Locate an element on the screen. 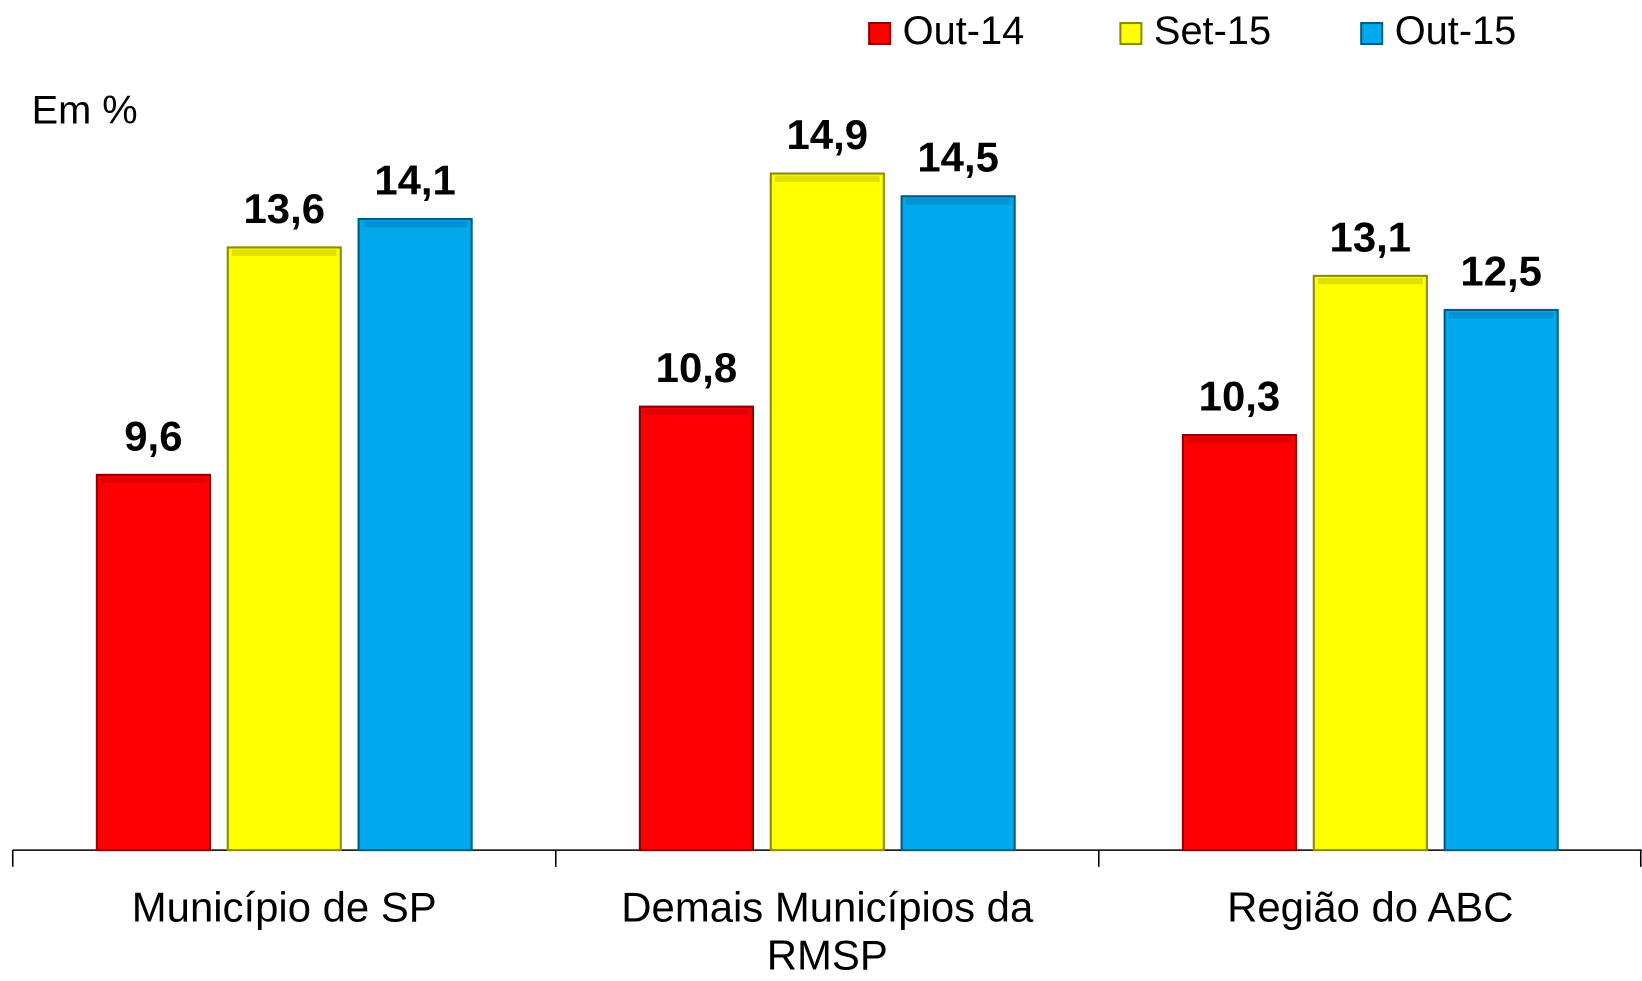 Image resolution: width=1642 pixels, height=981 pixels. x-tick-label-box: Demais Municípios da RMSP is located at coordinates (827, 931).